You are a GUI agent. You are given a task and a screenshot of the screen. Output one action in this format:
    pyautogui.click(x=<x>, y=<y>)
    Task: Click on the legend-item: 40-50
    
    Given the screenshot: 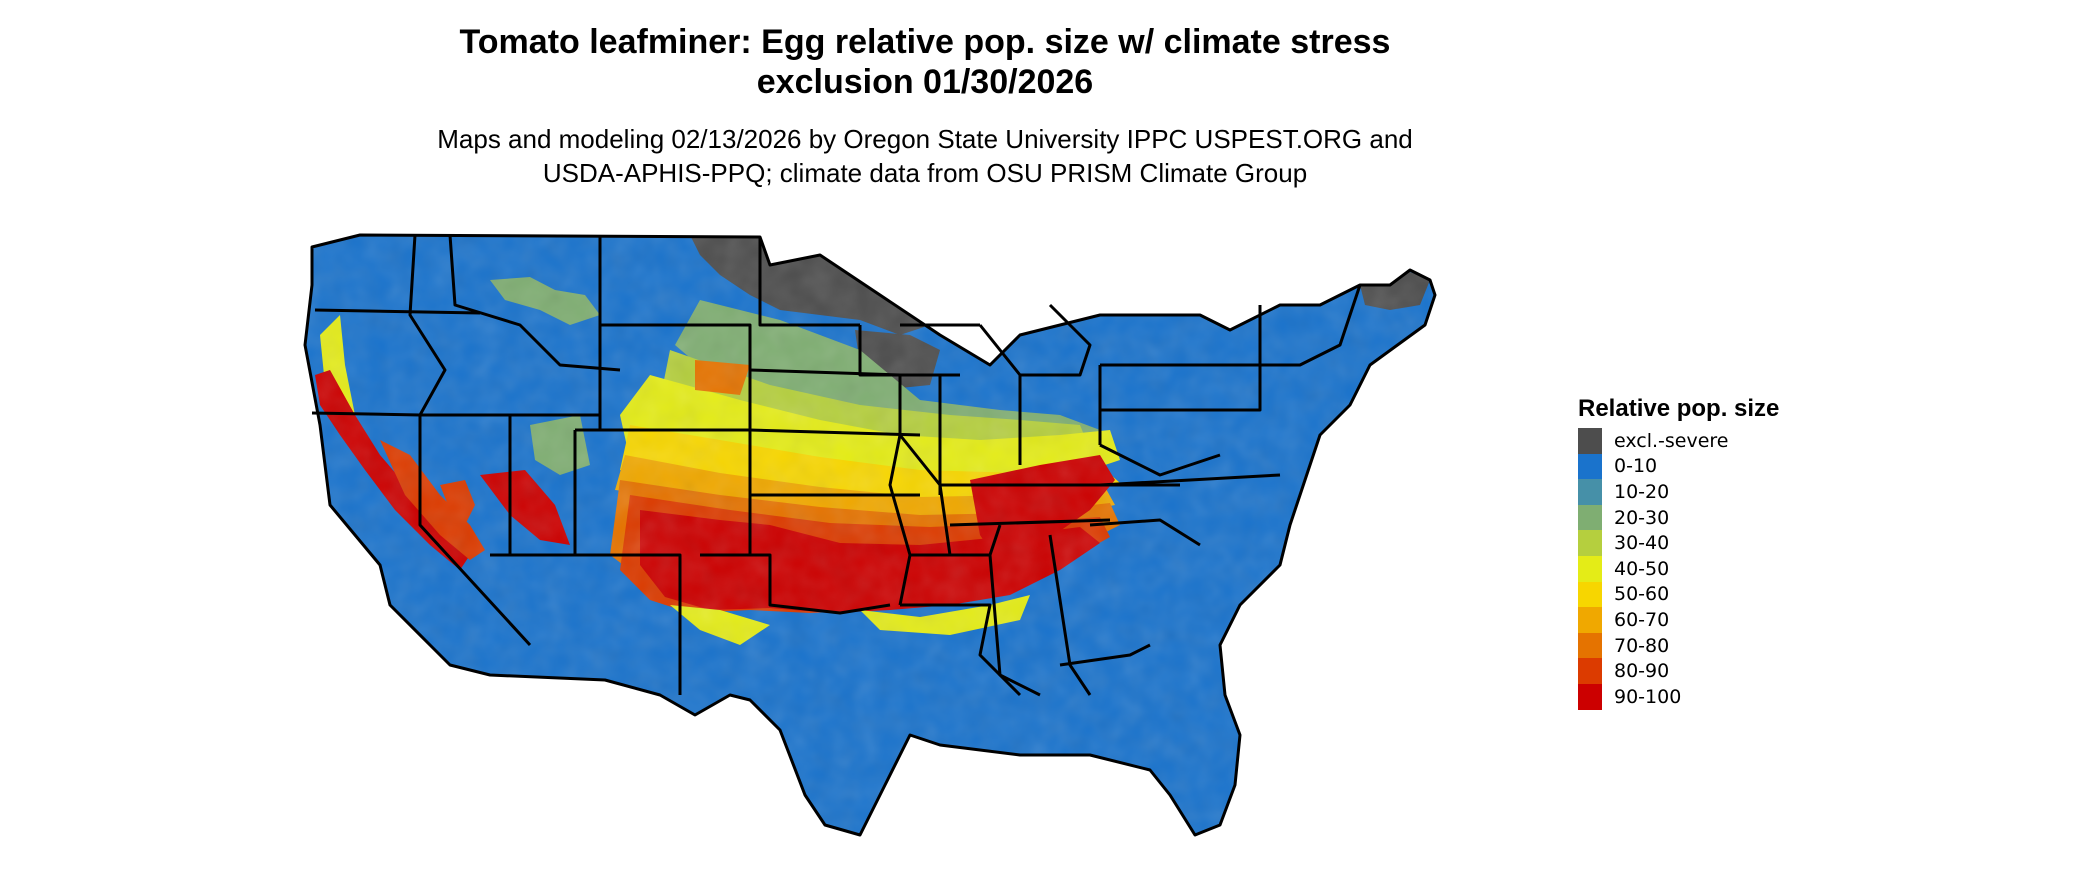 What is the action you would take?
    pyautogui.click(x=1678, y=568)
    